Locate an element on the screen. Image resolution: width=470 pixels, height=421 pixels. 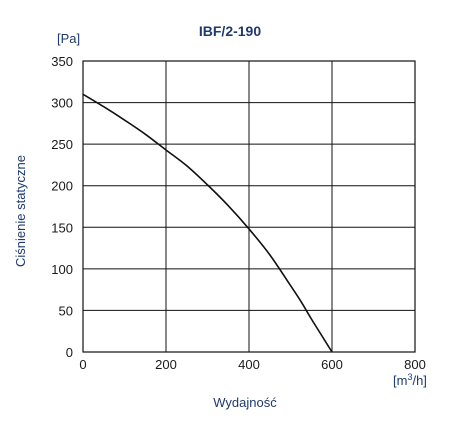
y-tick-label: 200 is located at coordinates (62, 186).